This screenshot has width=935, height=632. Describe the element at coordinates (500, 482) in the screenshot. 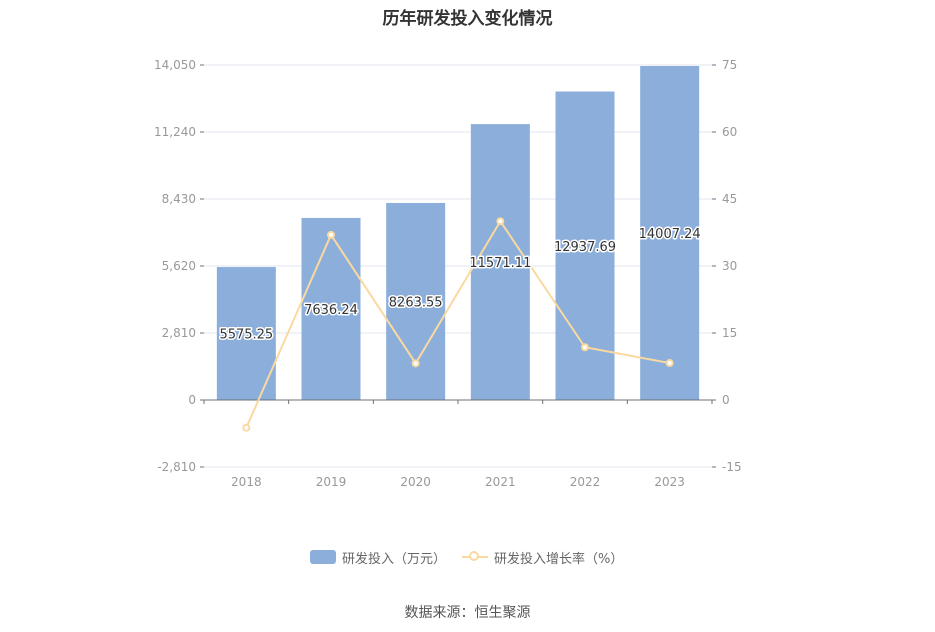

I see `x-axis-tick-label: 2021` at that location.